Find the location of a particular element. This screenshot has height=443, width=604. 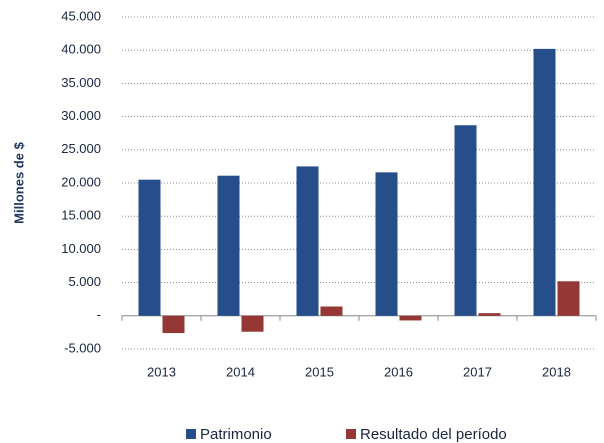

y-tick-label: 35.000 is located at coordinates (81, 82).